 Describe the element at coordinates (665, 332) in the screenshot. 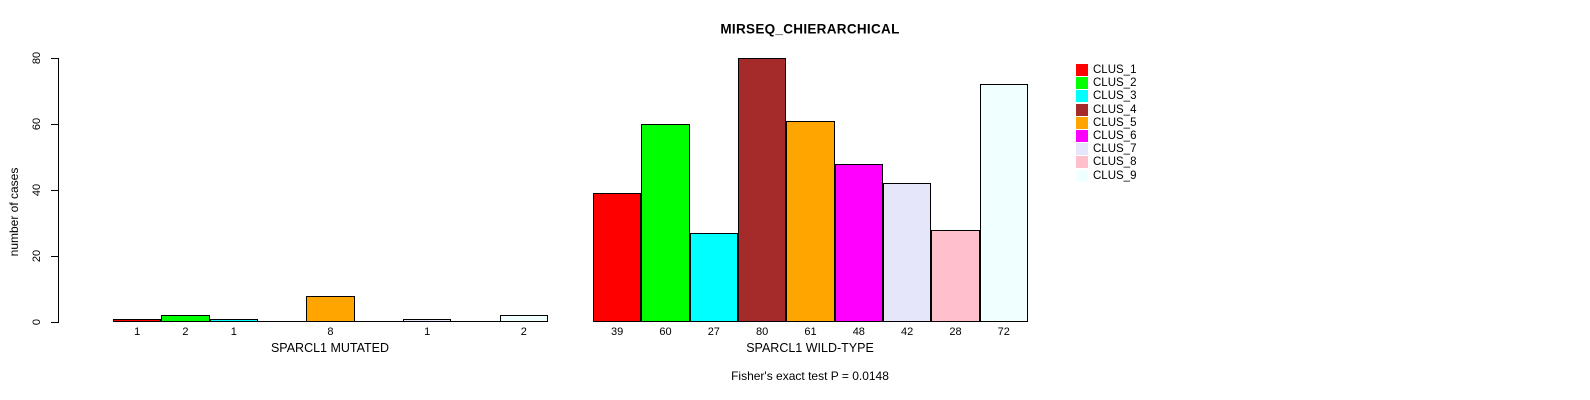

I see `bar-value-label: 60` at that location.